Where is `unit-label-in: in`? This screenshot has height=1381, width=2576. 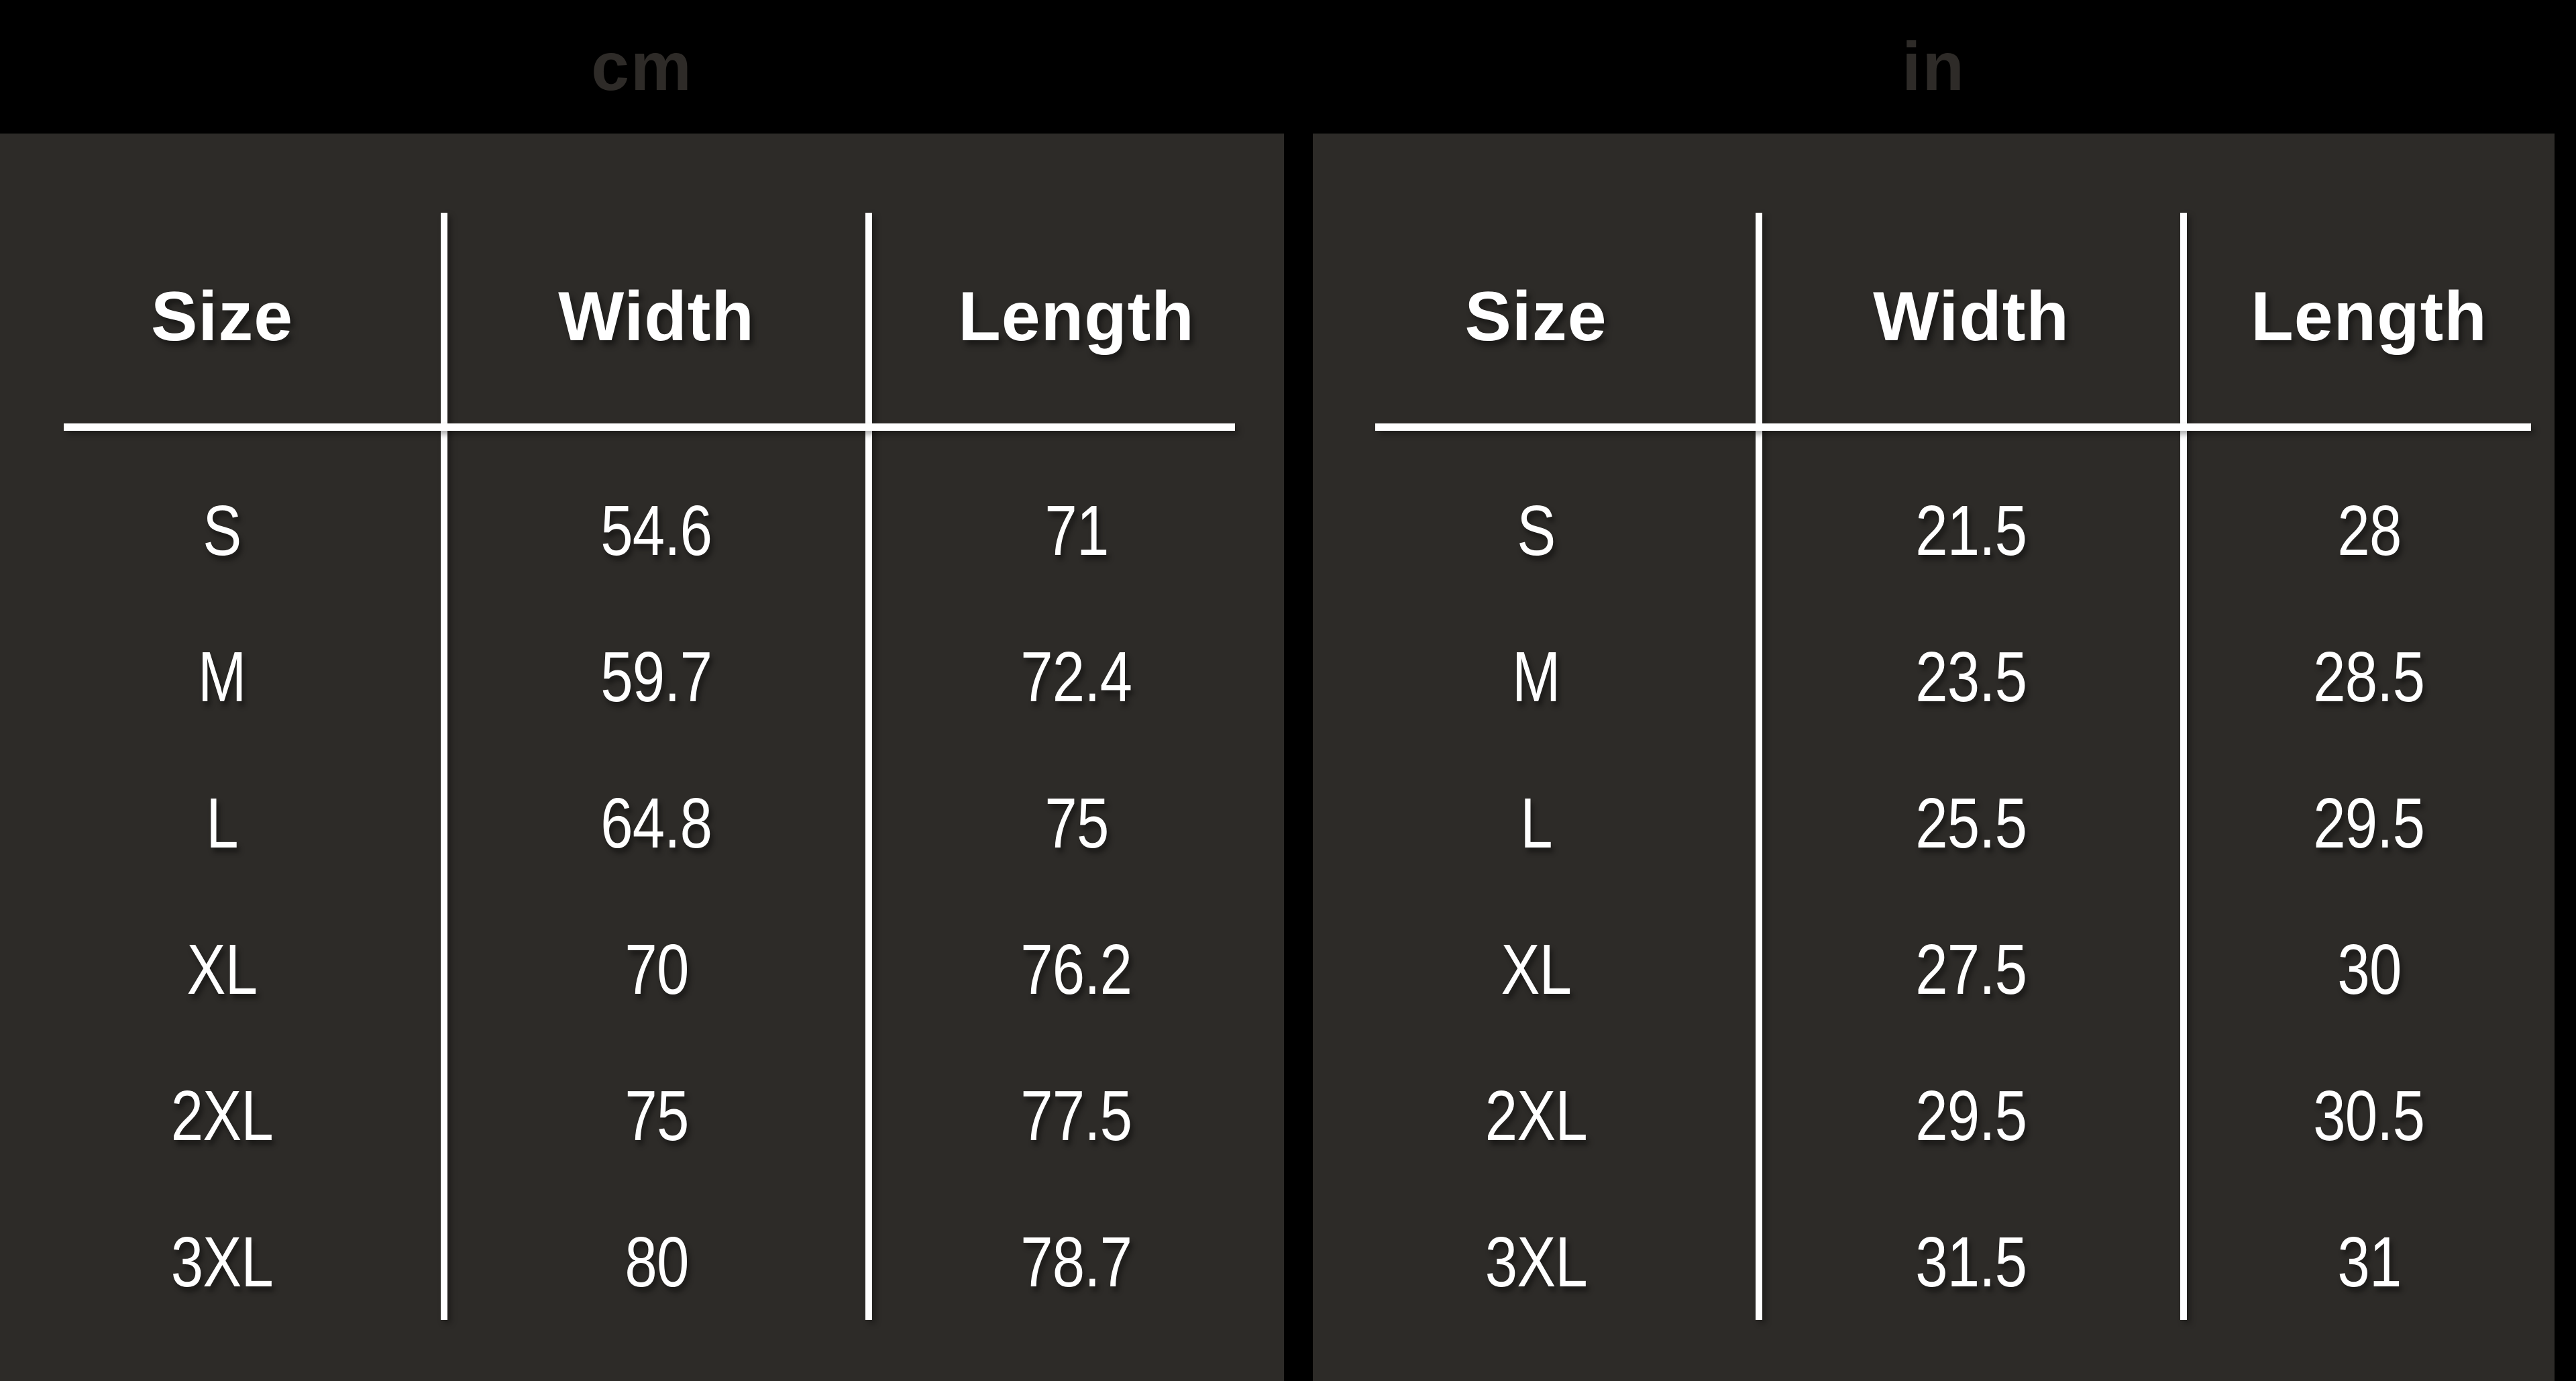 unit-label-in: in is located at coordinates (1934, 66).